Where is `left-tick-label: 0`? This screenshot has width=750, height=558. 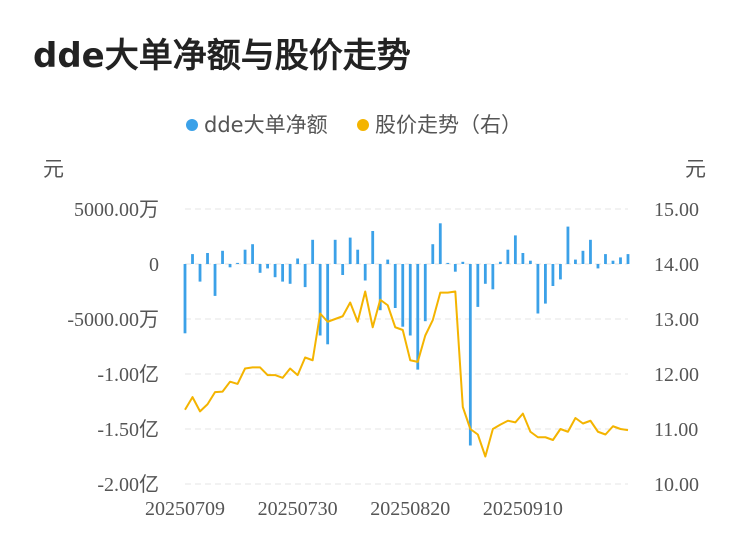
left-tick-label: 0 is located at coordinates (154, 265).